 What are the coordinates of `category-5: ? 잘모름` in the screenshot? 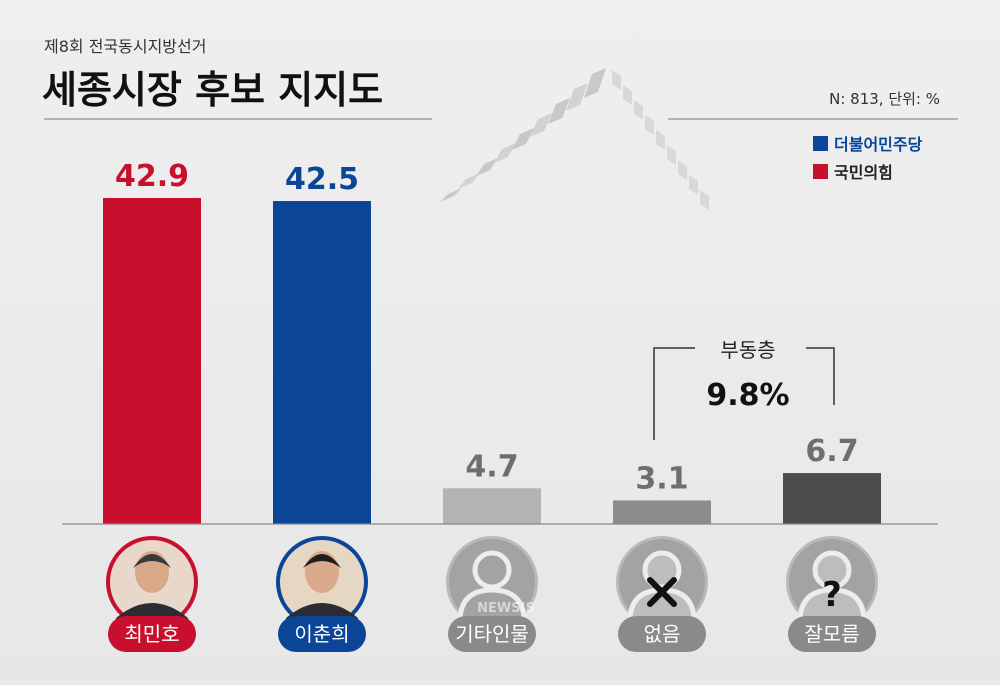 It's located at (832, 594).